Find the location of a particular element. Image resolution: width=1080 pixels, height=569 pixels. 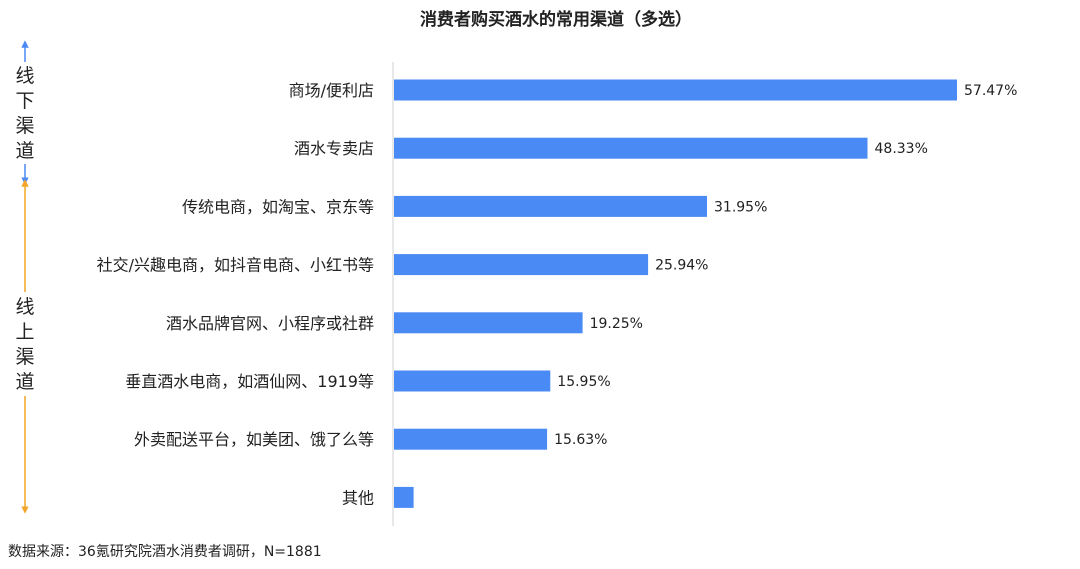

category-label-1: 酒水专卖店 is located at coordinates (334, 148).